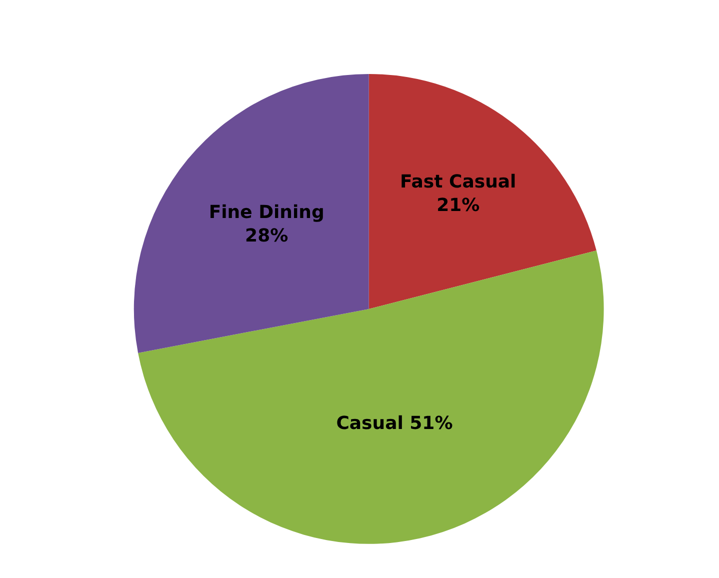 The image size is (719, 578). Describe the element at coordinates (266, 236) in the screenshot. I see `data-label: 28%` at that location.